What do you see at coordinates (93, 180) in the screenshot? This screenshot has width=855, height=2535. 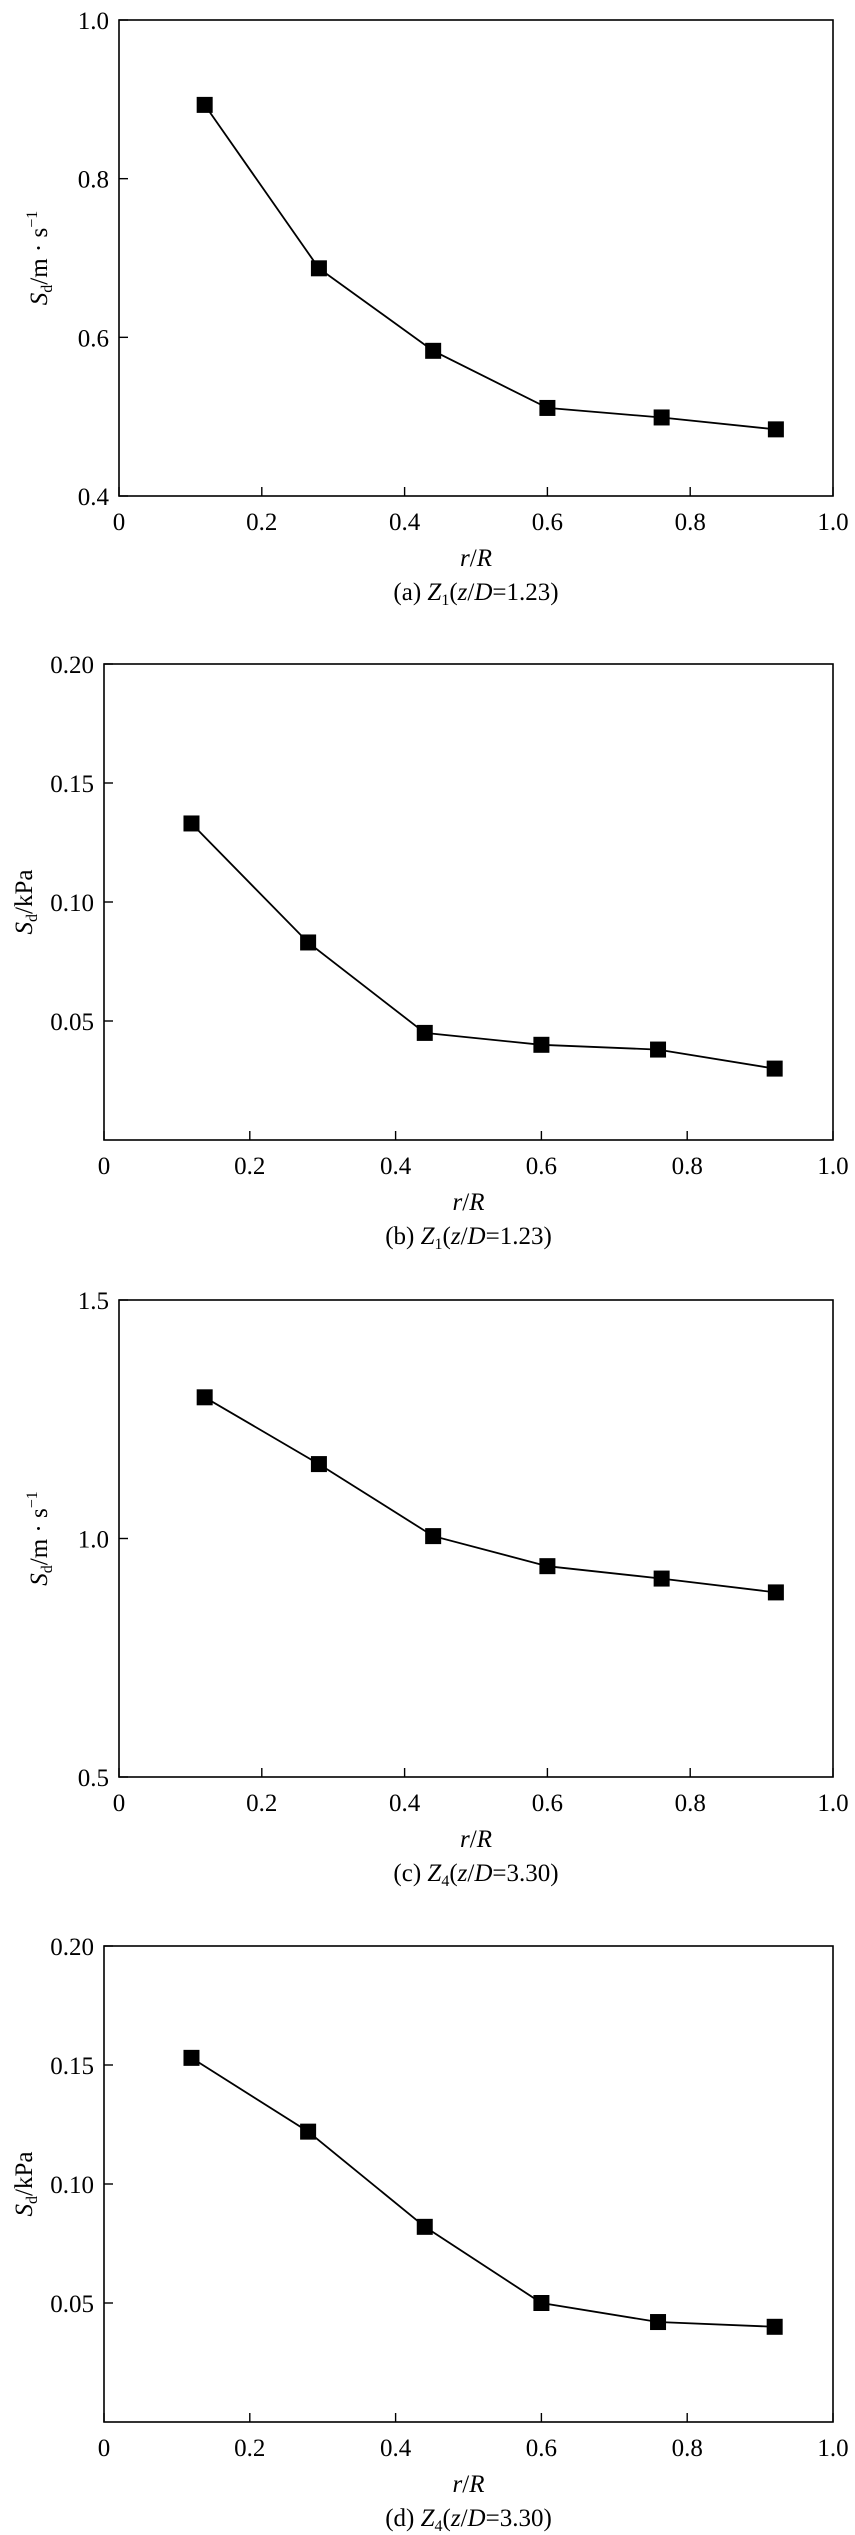 I see `y-tick-label: 0.8` at bounding box center [93, 180].